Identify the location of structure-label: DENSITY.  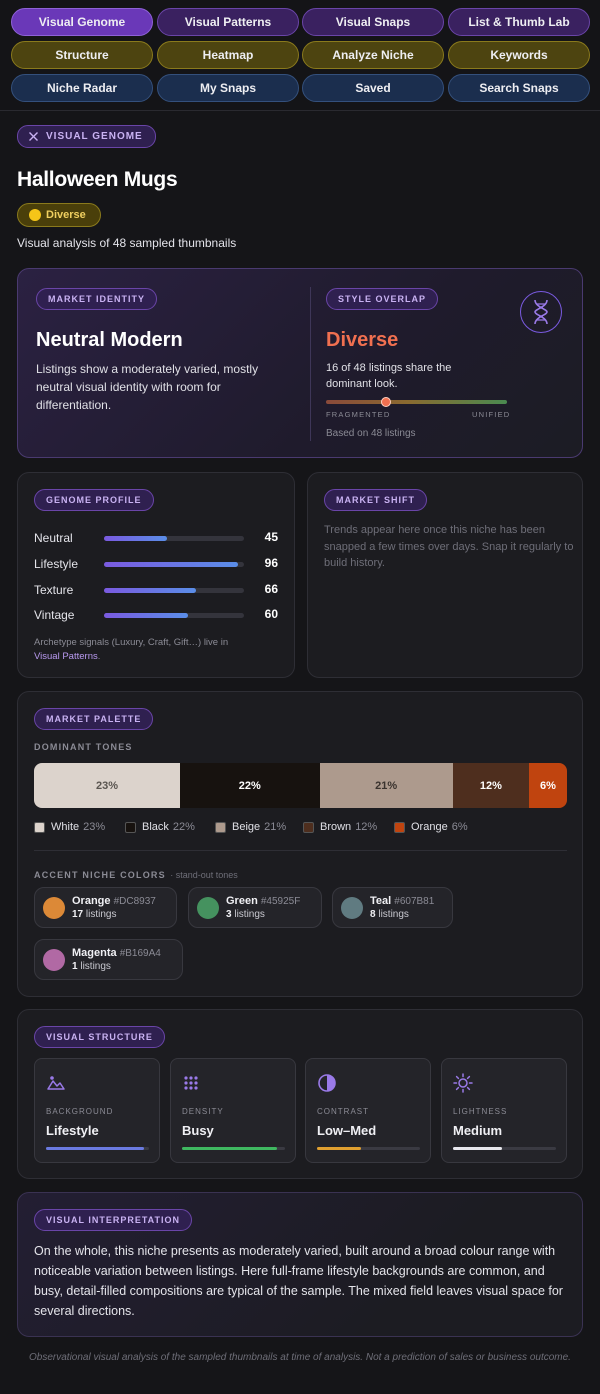
(203, 1111).